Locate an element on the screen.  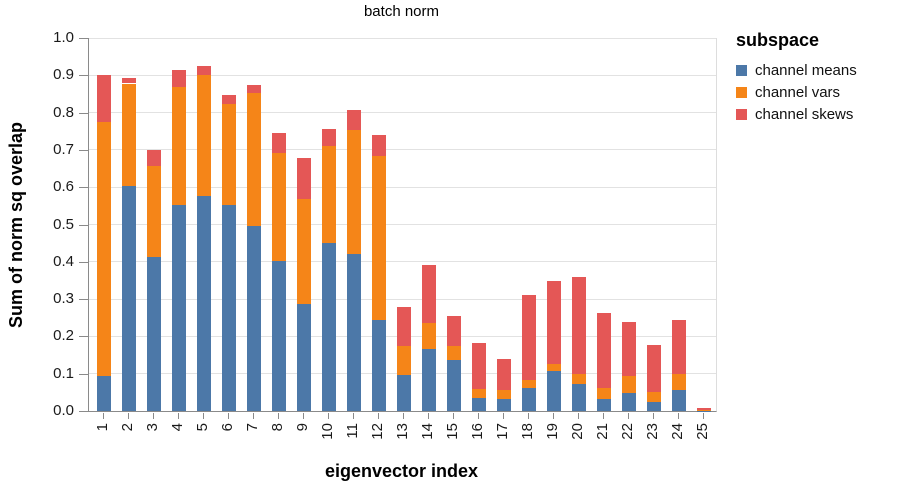
chart-title: batch norm is located at coordinates (401, 11).